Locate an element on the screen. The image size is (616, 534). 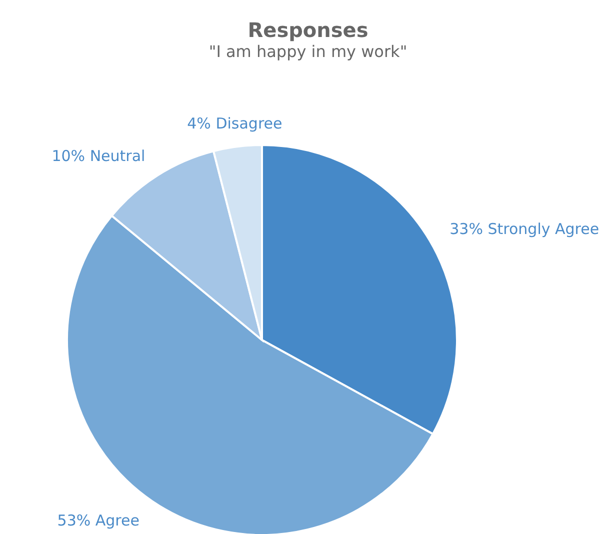
slice-label: 53% Agree is located at coordinates (98, 520).